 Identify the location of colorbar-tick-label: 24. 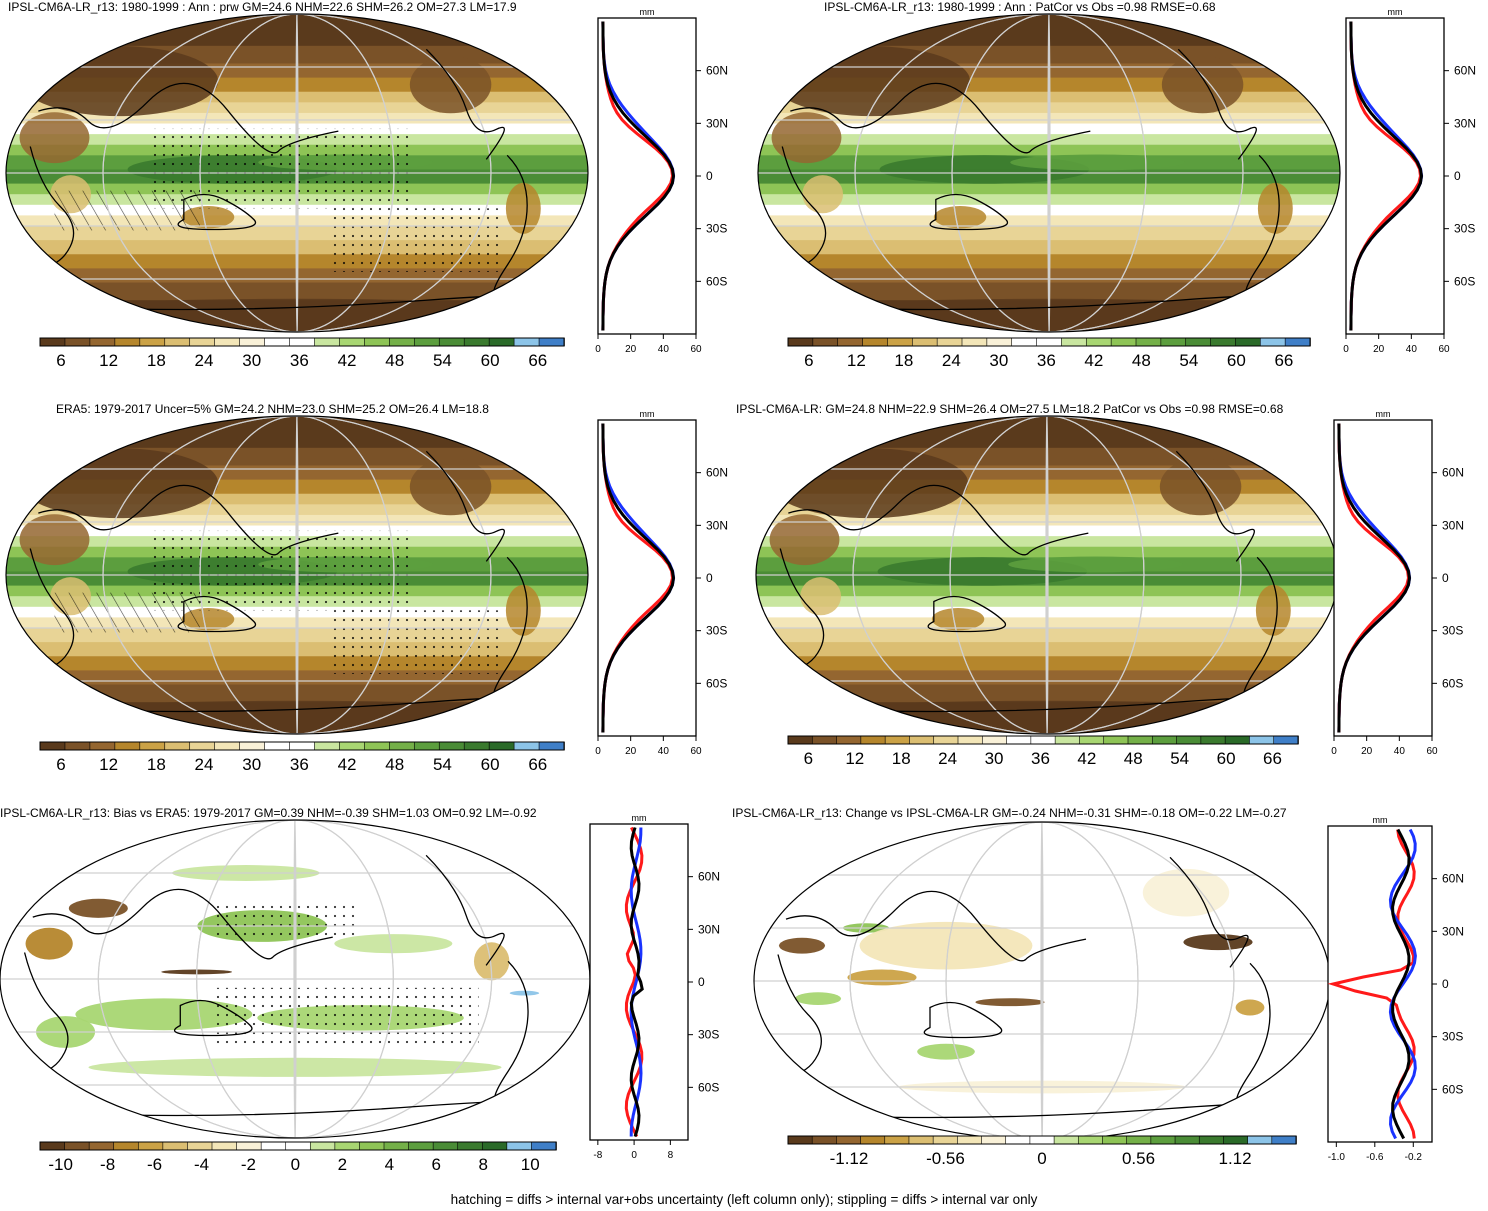
(947, 758).